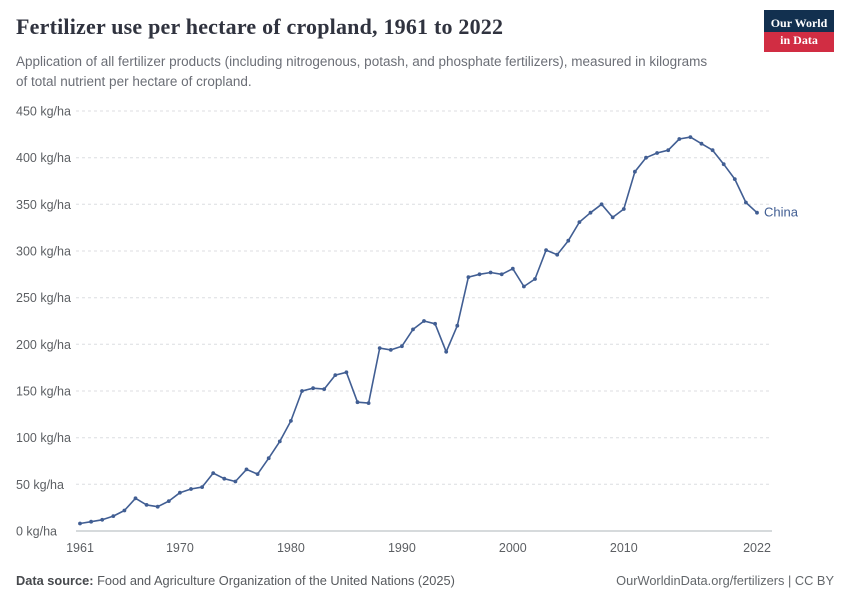 This screenshot has height=600, width=850. What do you see at coordinates (402, 548) in the screenshot?
I see `x-tick-label: 1990` at bounding box center [402, 548].